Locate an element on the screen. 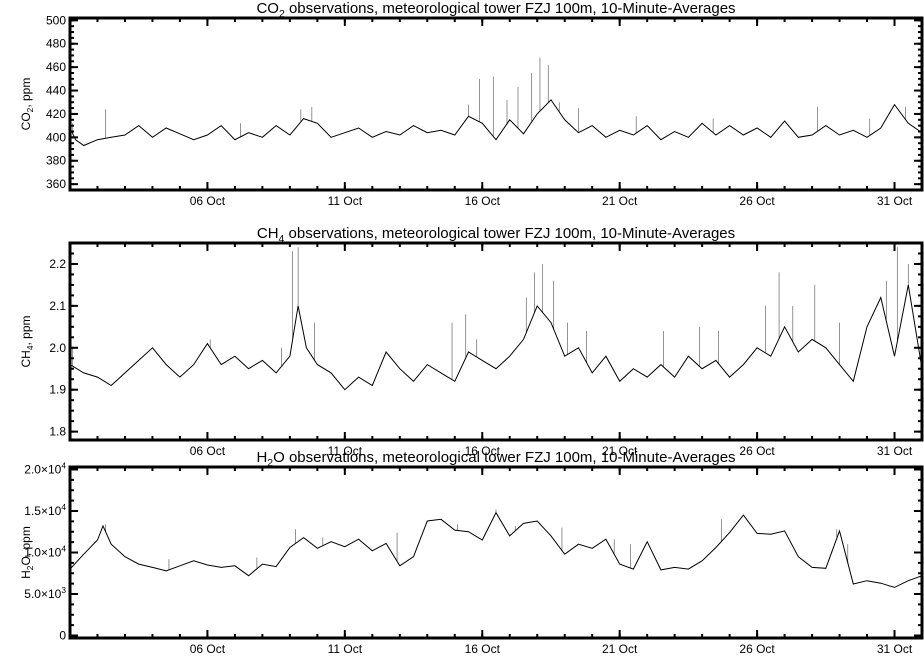 The width and height of the screenshot is (924, 659). y-axis-label: H2O, ppm is located at coordinates (27, 552).